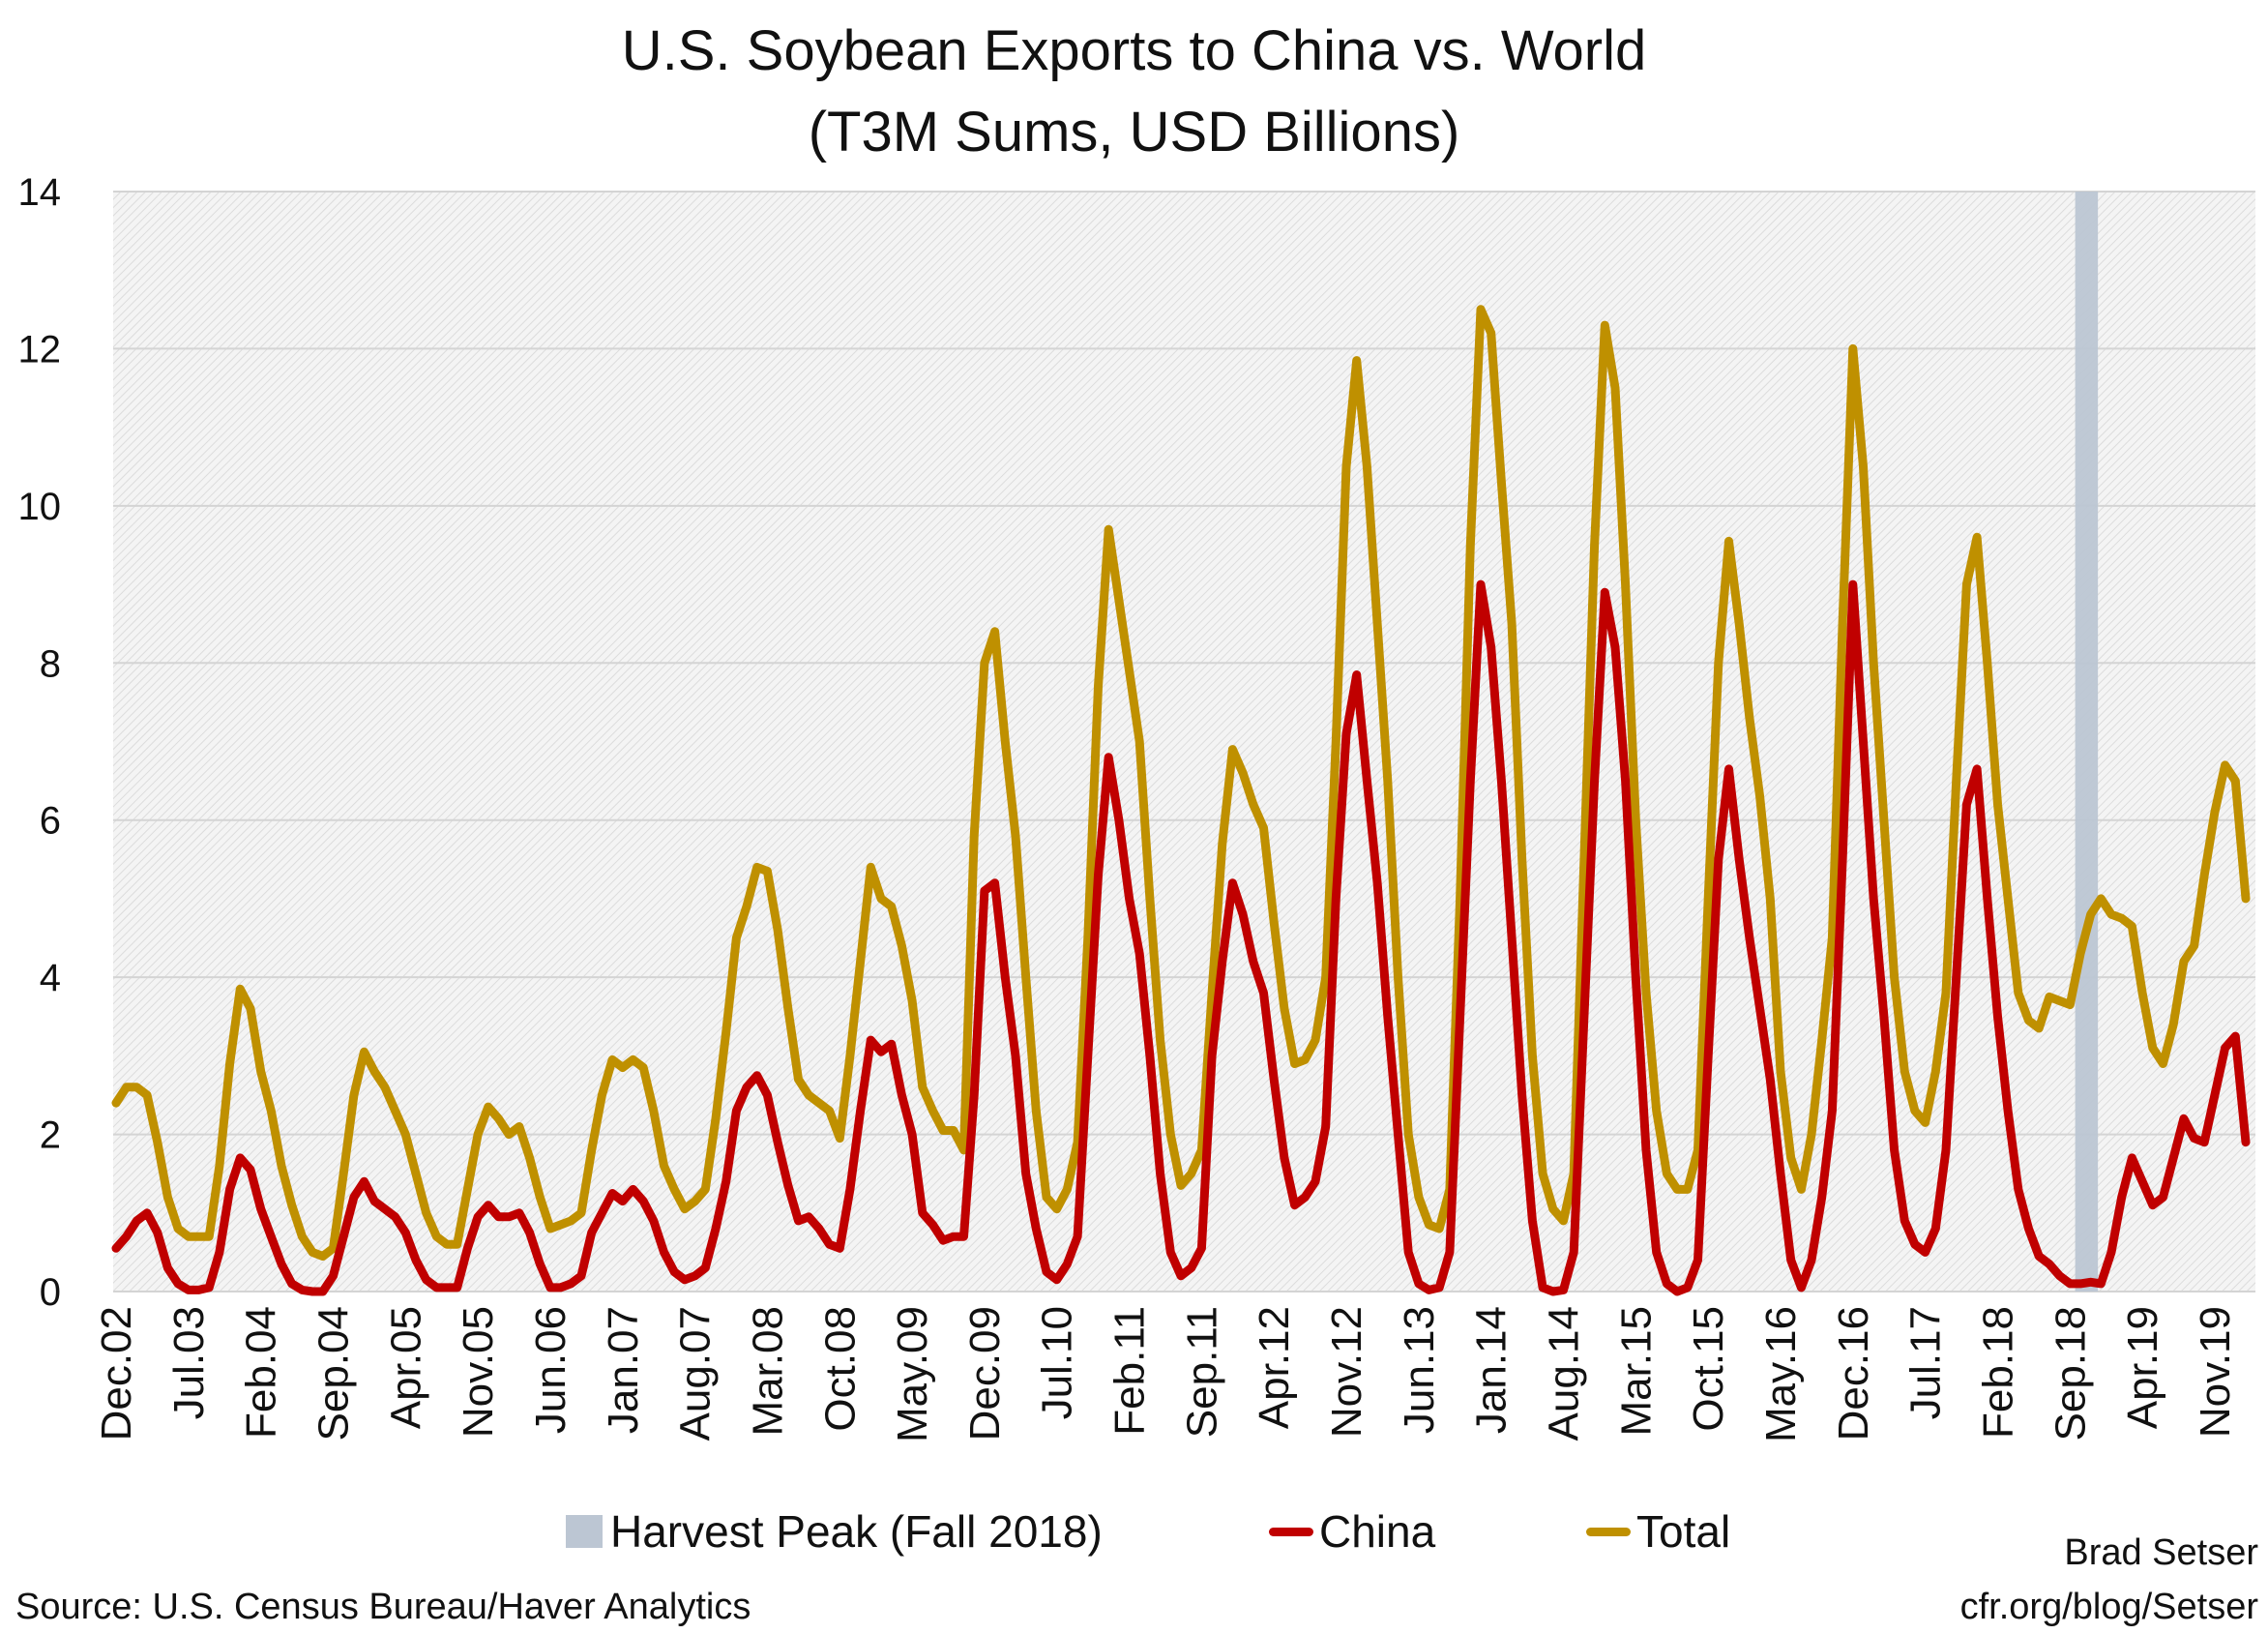 The width and height of the screenshot is (2268, 1634). I want to click on x-tick-label: Jun.13, so click(1419, 1370).